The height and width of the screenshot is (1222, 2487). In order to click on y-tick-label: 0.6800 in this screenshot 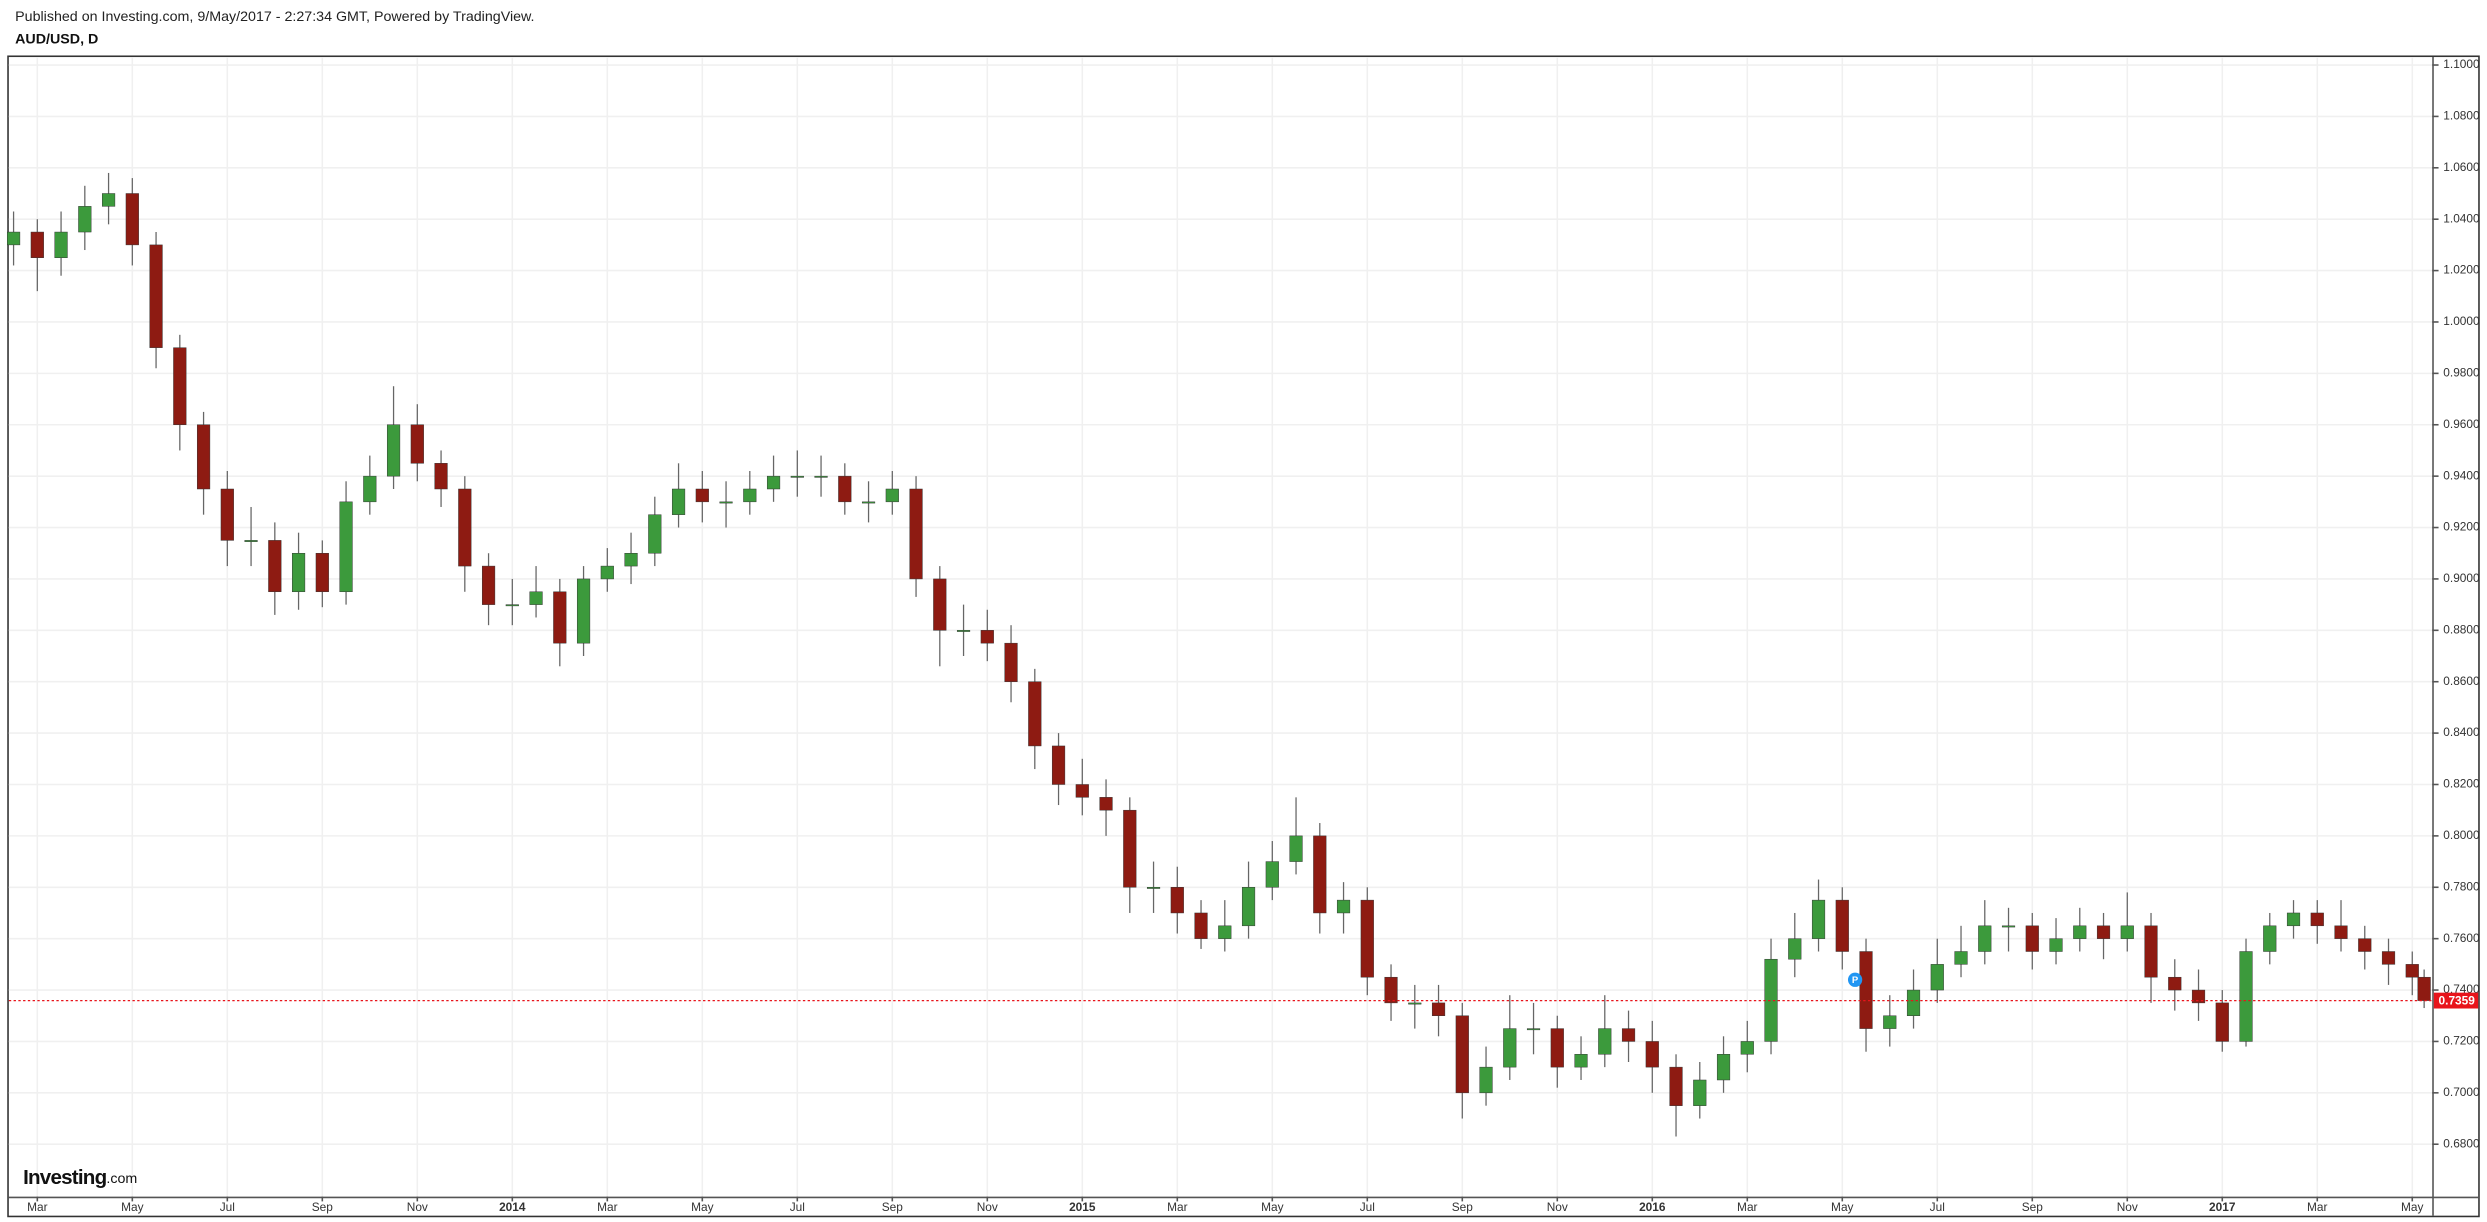, I will do `click(2461, 1143)`.